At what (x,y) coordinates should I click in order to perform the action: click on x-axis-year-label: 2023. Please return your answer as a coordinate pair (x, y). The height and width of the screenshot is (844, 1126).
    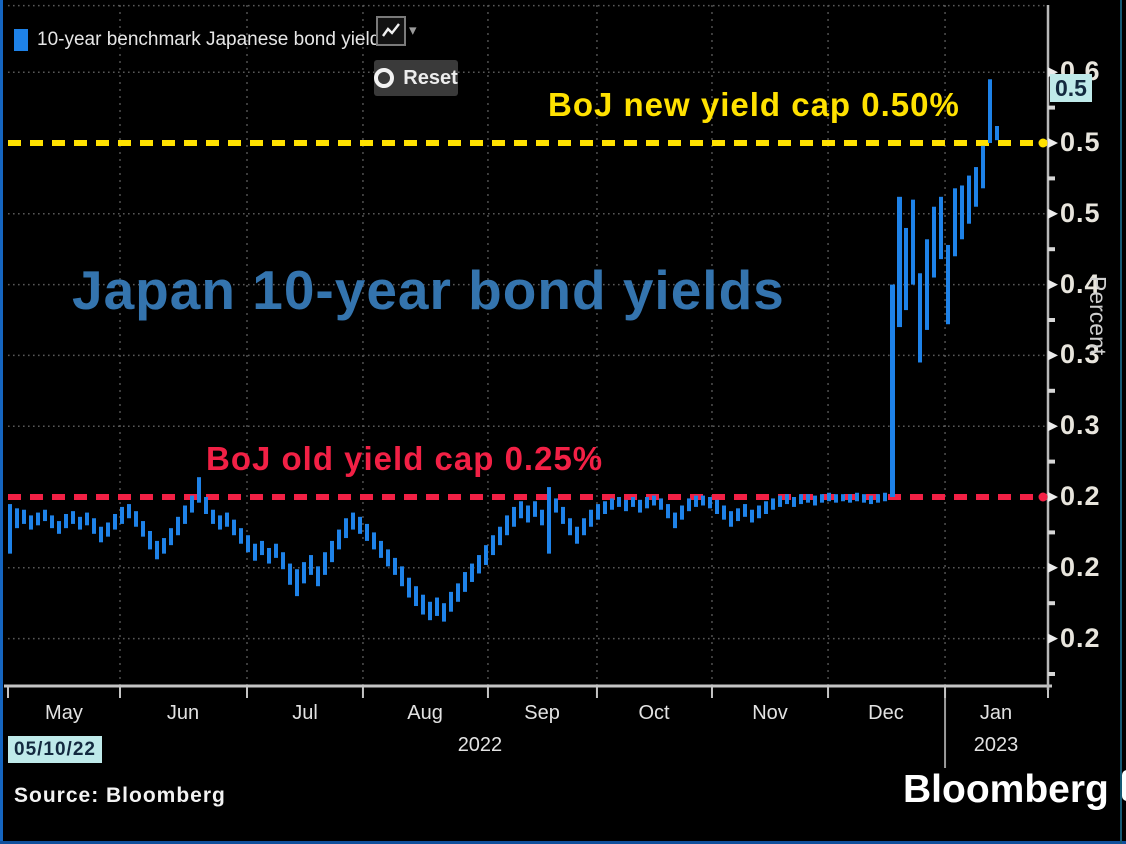
    Looking at the image, I should click on (996, 745).